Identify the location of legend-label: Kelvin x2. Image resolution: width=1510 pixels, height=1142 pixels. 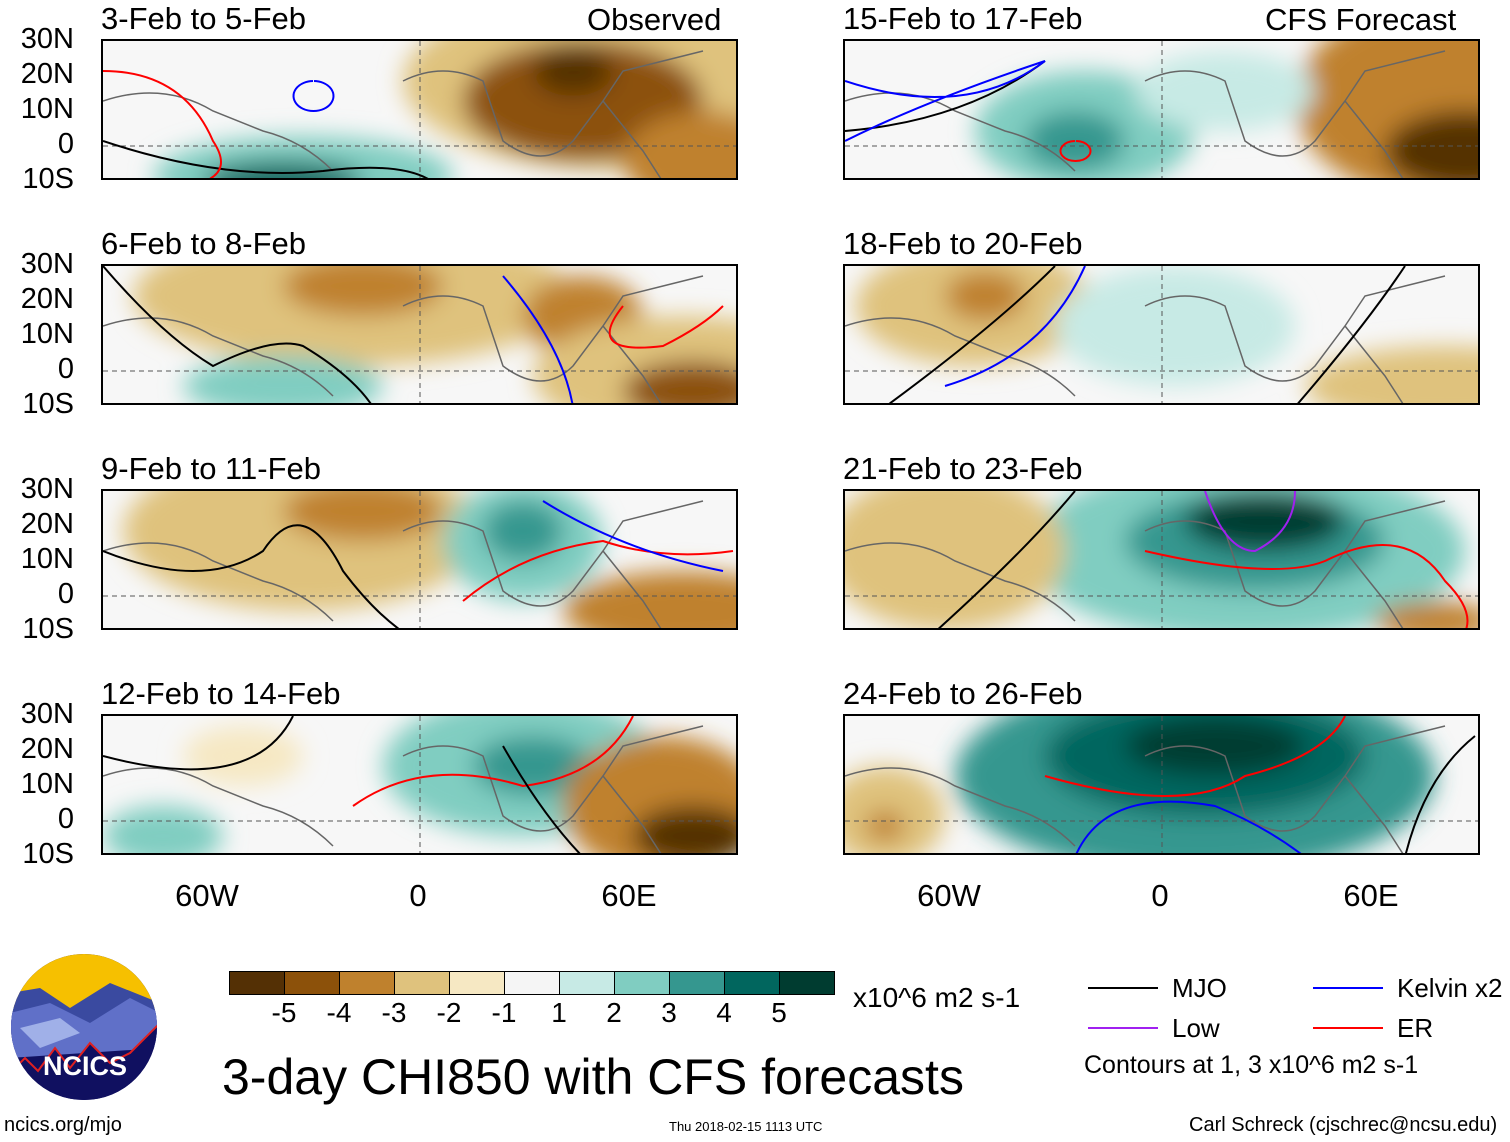
(1450, 988).